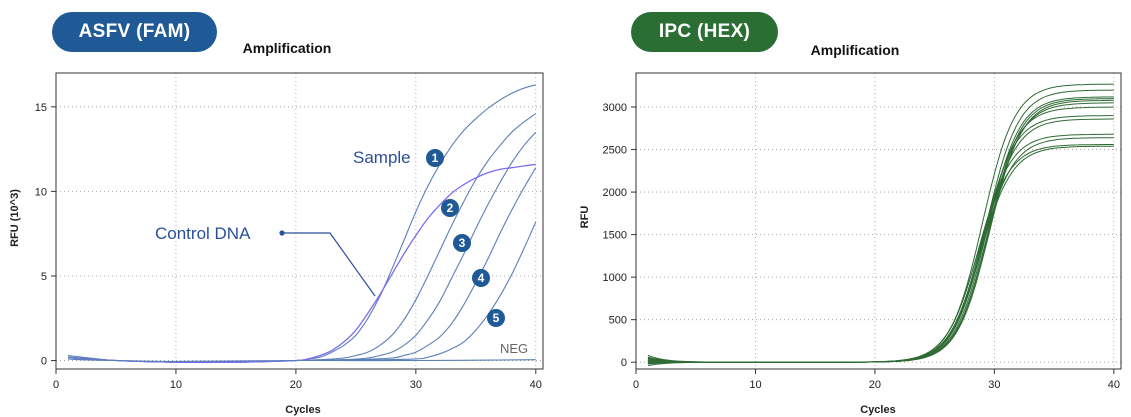 This screenshot has width=1131, height=417. I want to click on sample-marker-5-label: 5, so click(496, 318).